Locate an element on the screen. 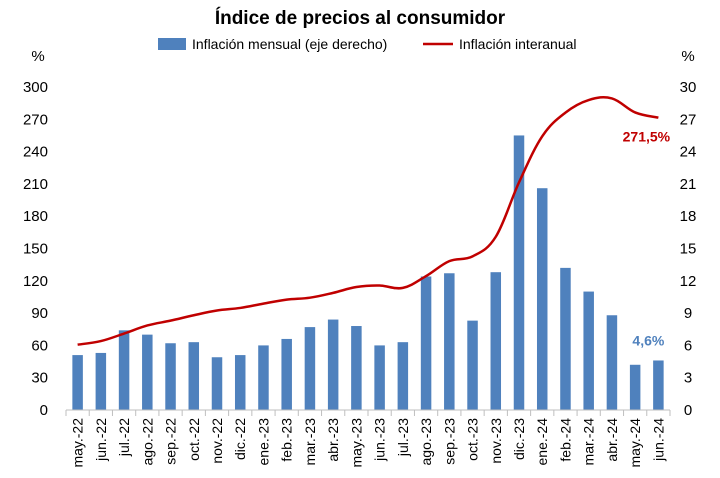 The image size is (720, 478). bar-dic.-22 is located at coordinates (240, 382).